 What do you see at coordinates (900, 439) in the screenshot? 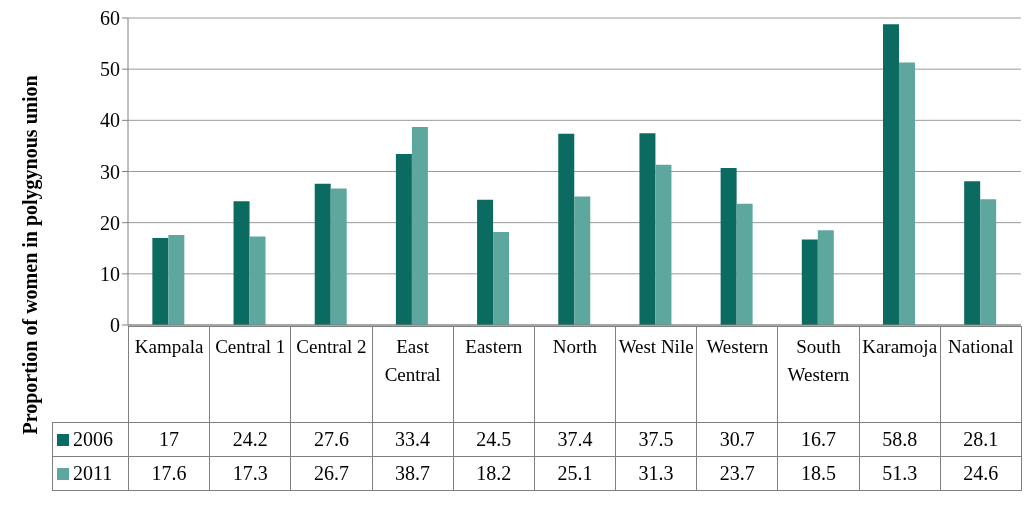
I see `data-label: 58.8` at bounding box center [900, 439].